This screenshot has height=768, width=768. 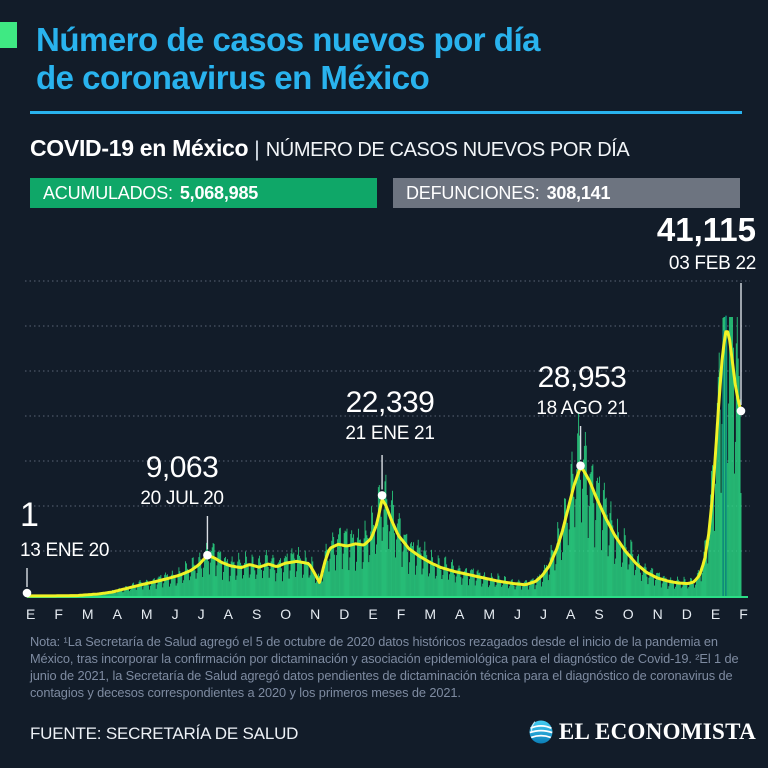 I want to click on source-label: FUENTE: SECRETARÍA DE SALUD, so click(x=164, y=733).